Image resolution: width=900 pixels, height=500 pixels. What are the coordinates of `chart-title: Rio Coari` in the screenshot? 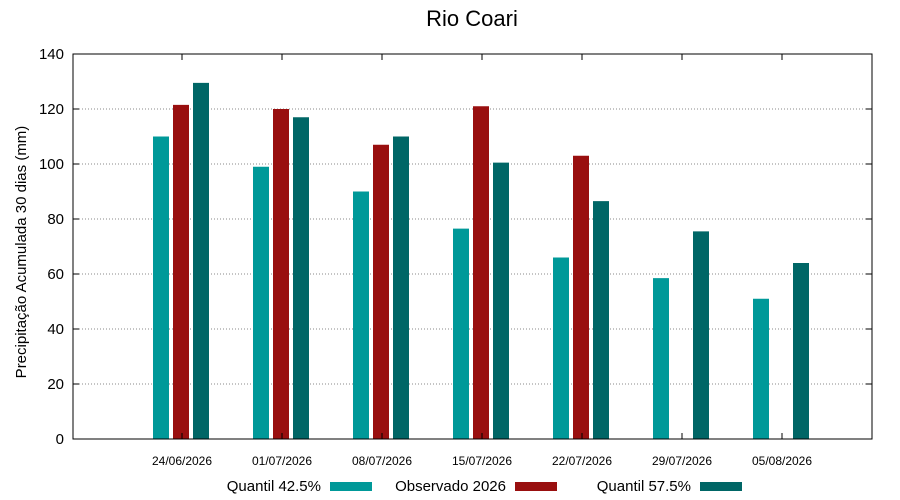 It's located at (472, 18).